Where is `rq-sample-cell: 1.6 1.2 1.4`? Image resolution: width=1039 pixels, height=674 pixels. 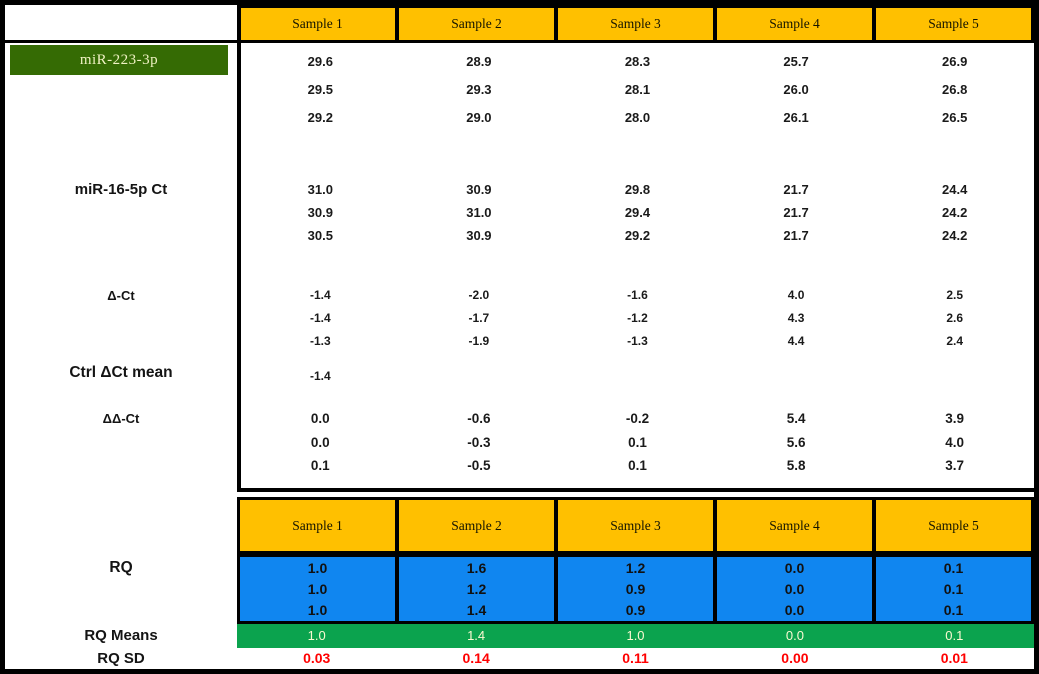
rq-sample-cell: 1.6 1.2 1.4 is located at coordinates (474, 589).